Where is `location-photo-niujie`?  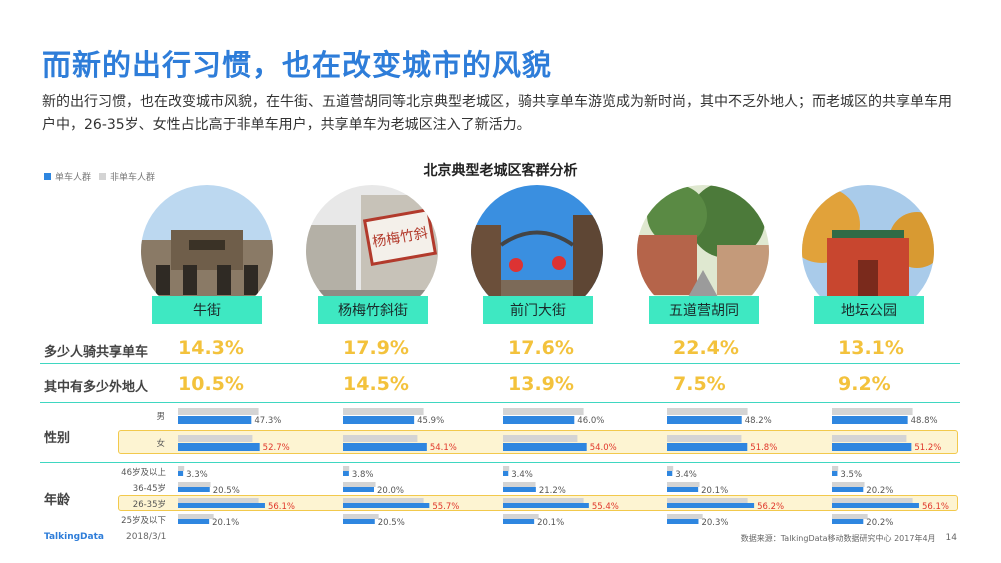 location-photo-niujie is located at coordinates (207, 251).